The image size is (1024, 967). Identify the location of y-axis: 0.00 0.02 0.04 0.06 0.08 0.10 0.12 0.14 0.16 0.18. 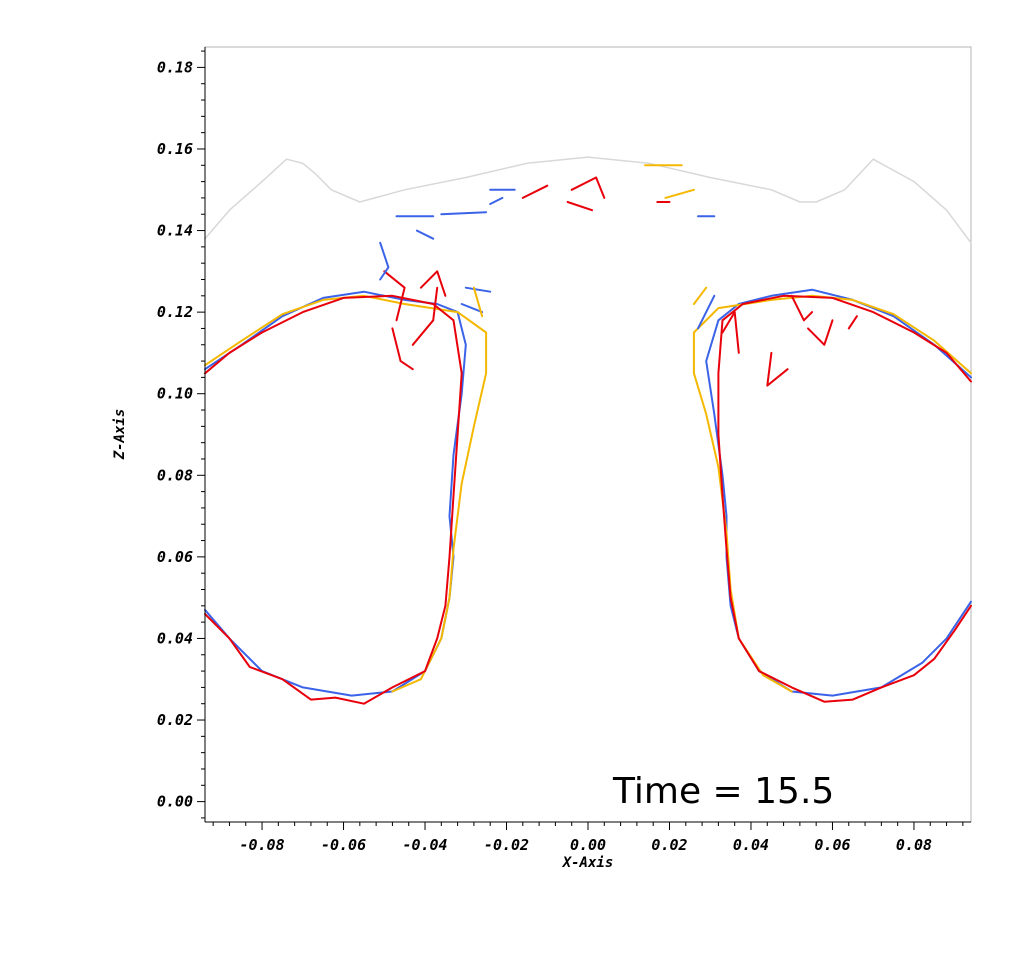
(181, 434).